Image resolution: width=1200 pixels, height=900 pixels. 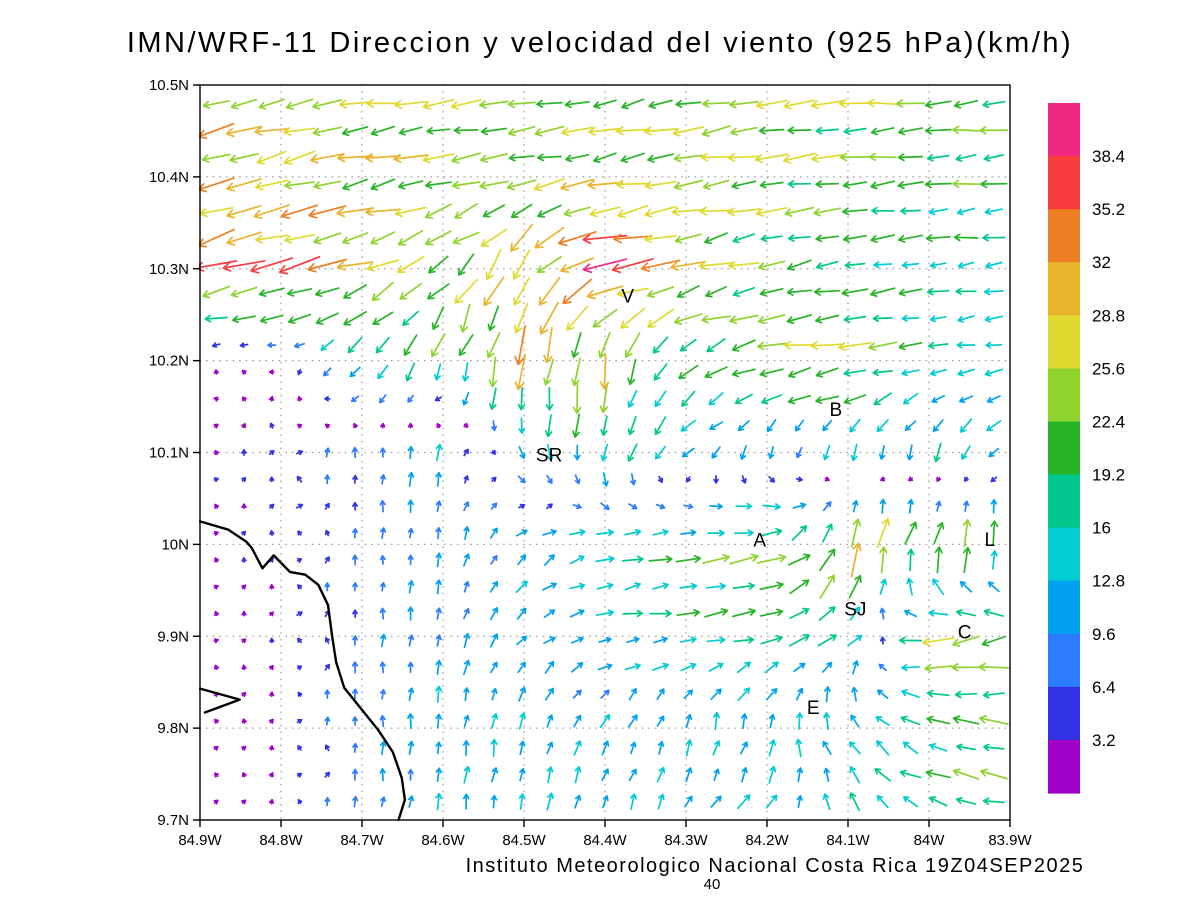 I want to click on colorbar-tick-label: 12.8, so click(x=1108, y=581).